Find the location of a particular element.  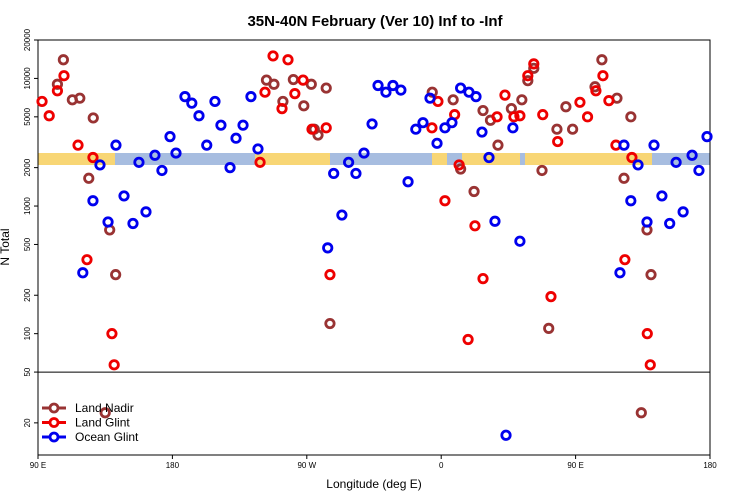

y-tick-label: 10000 is located at coordinates (27, 78).